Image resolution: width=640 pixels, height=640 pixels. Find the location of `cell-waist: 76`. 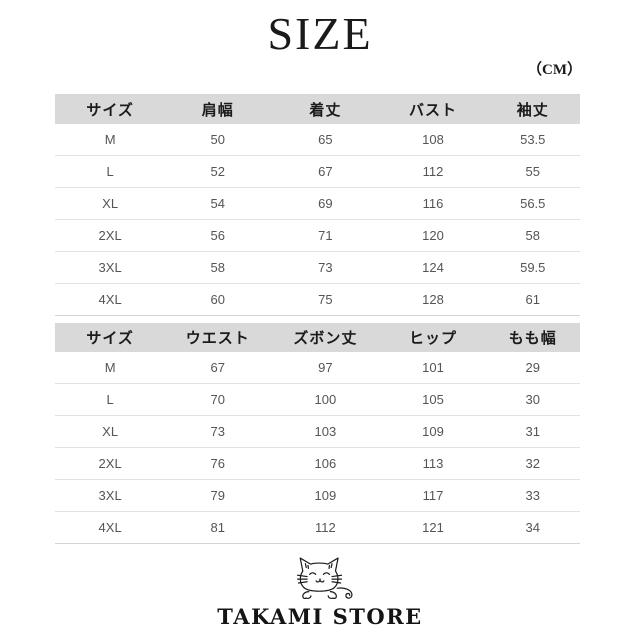

cell-waist: 76 is located at coordinates (218, 463).